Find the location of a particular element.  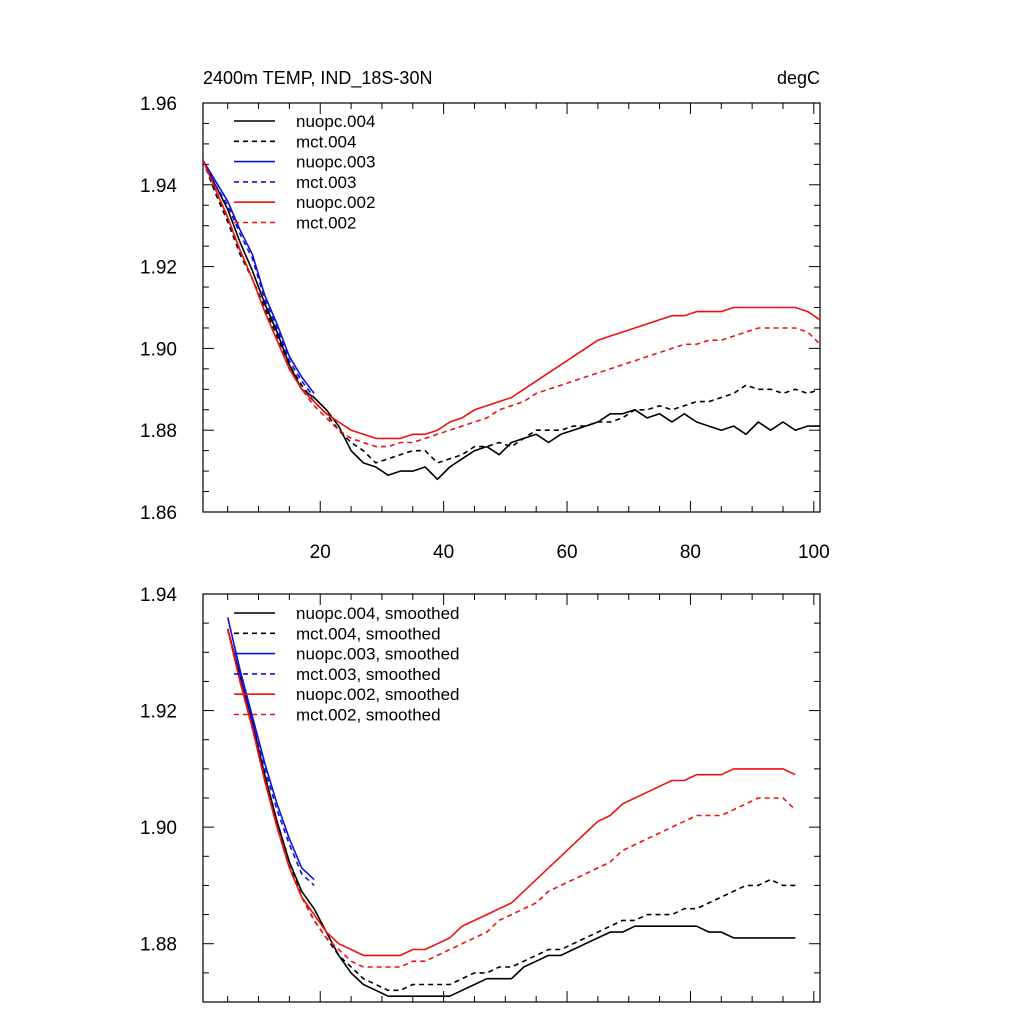

y-tick-label: 1.96 is located at coordinates (158, 104).